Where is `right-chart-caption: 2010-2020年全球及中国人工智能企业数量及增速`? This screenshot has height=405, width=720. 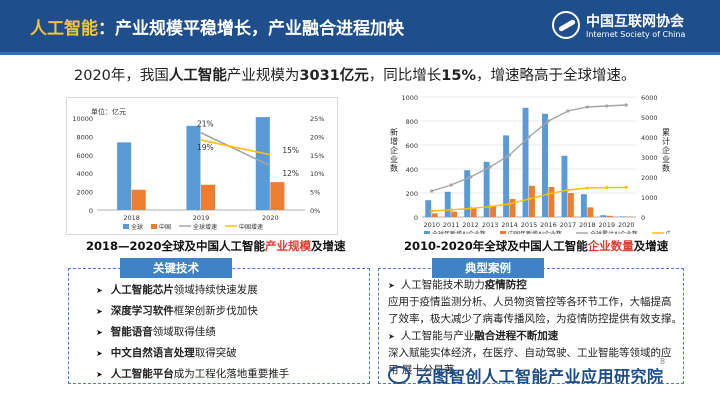 right-chart-caption: 2010-2020年全球及中国人工智能企业数量及增速 is located at coordinates (536, 246).